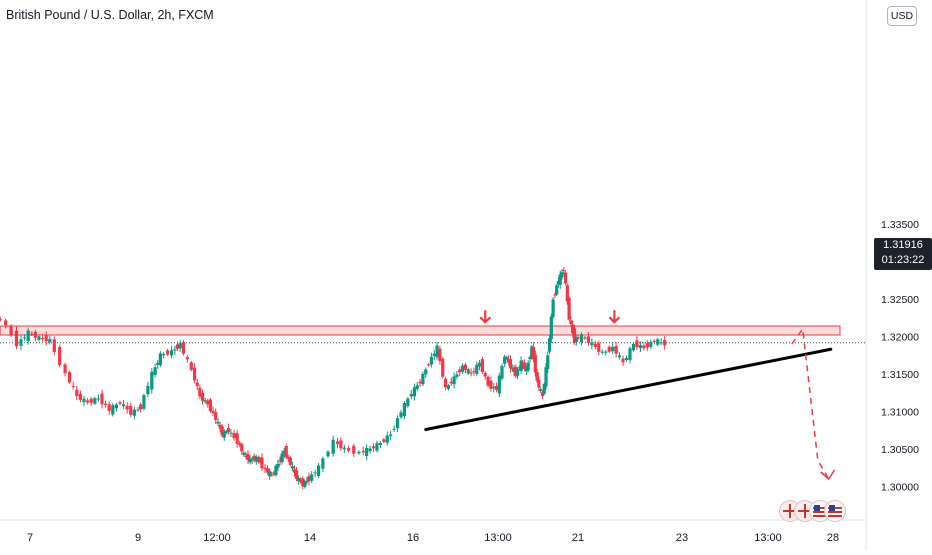 The image size is (932, 555). I want to click on down-arrow-icon, so click(614, 320).